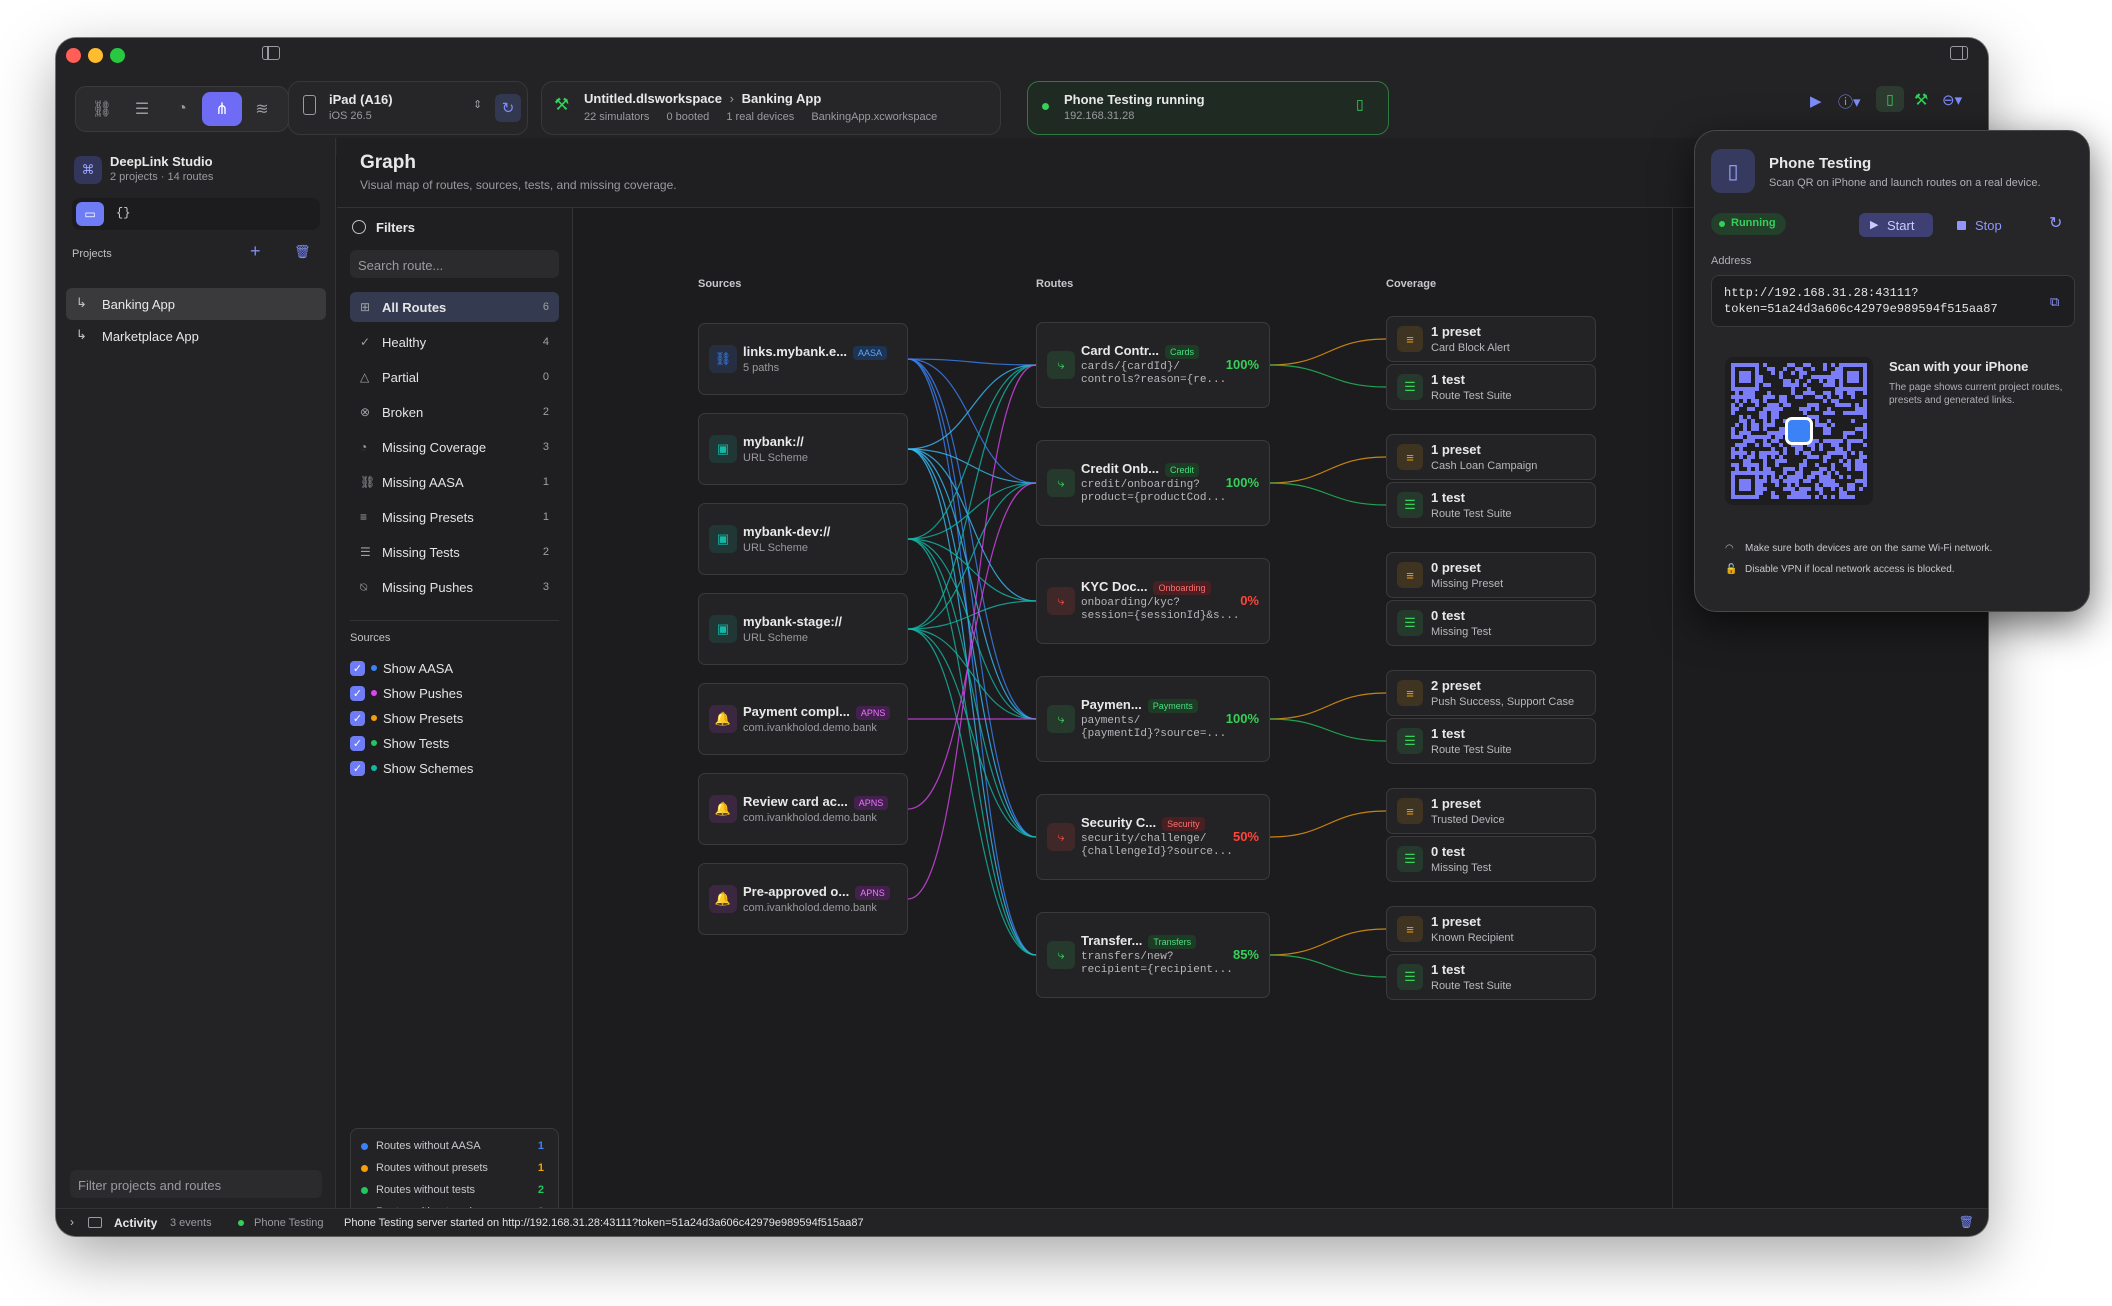  What do you see at coordinates (196, 304) in the screenshot?
I see `sidebar-item-banking-app: ↳ Banking App` at bounding box center [196, 304].